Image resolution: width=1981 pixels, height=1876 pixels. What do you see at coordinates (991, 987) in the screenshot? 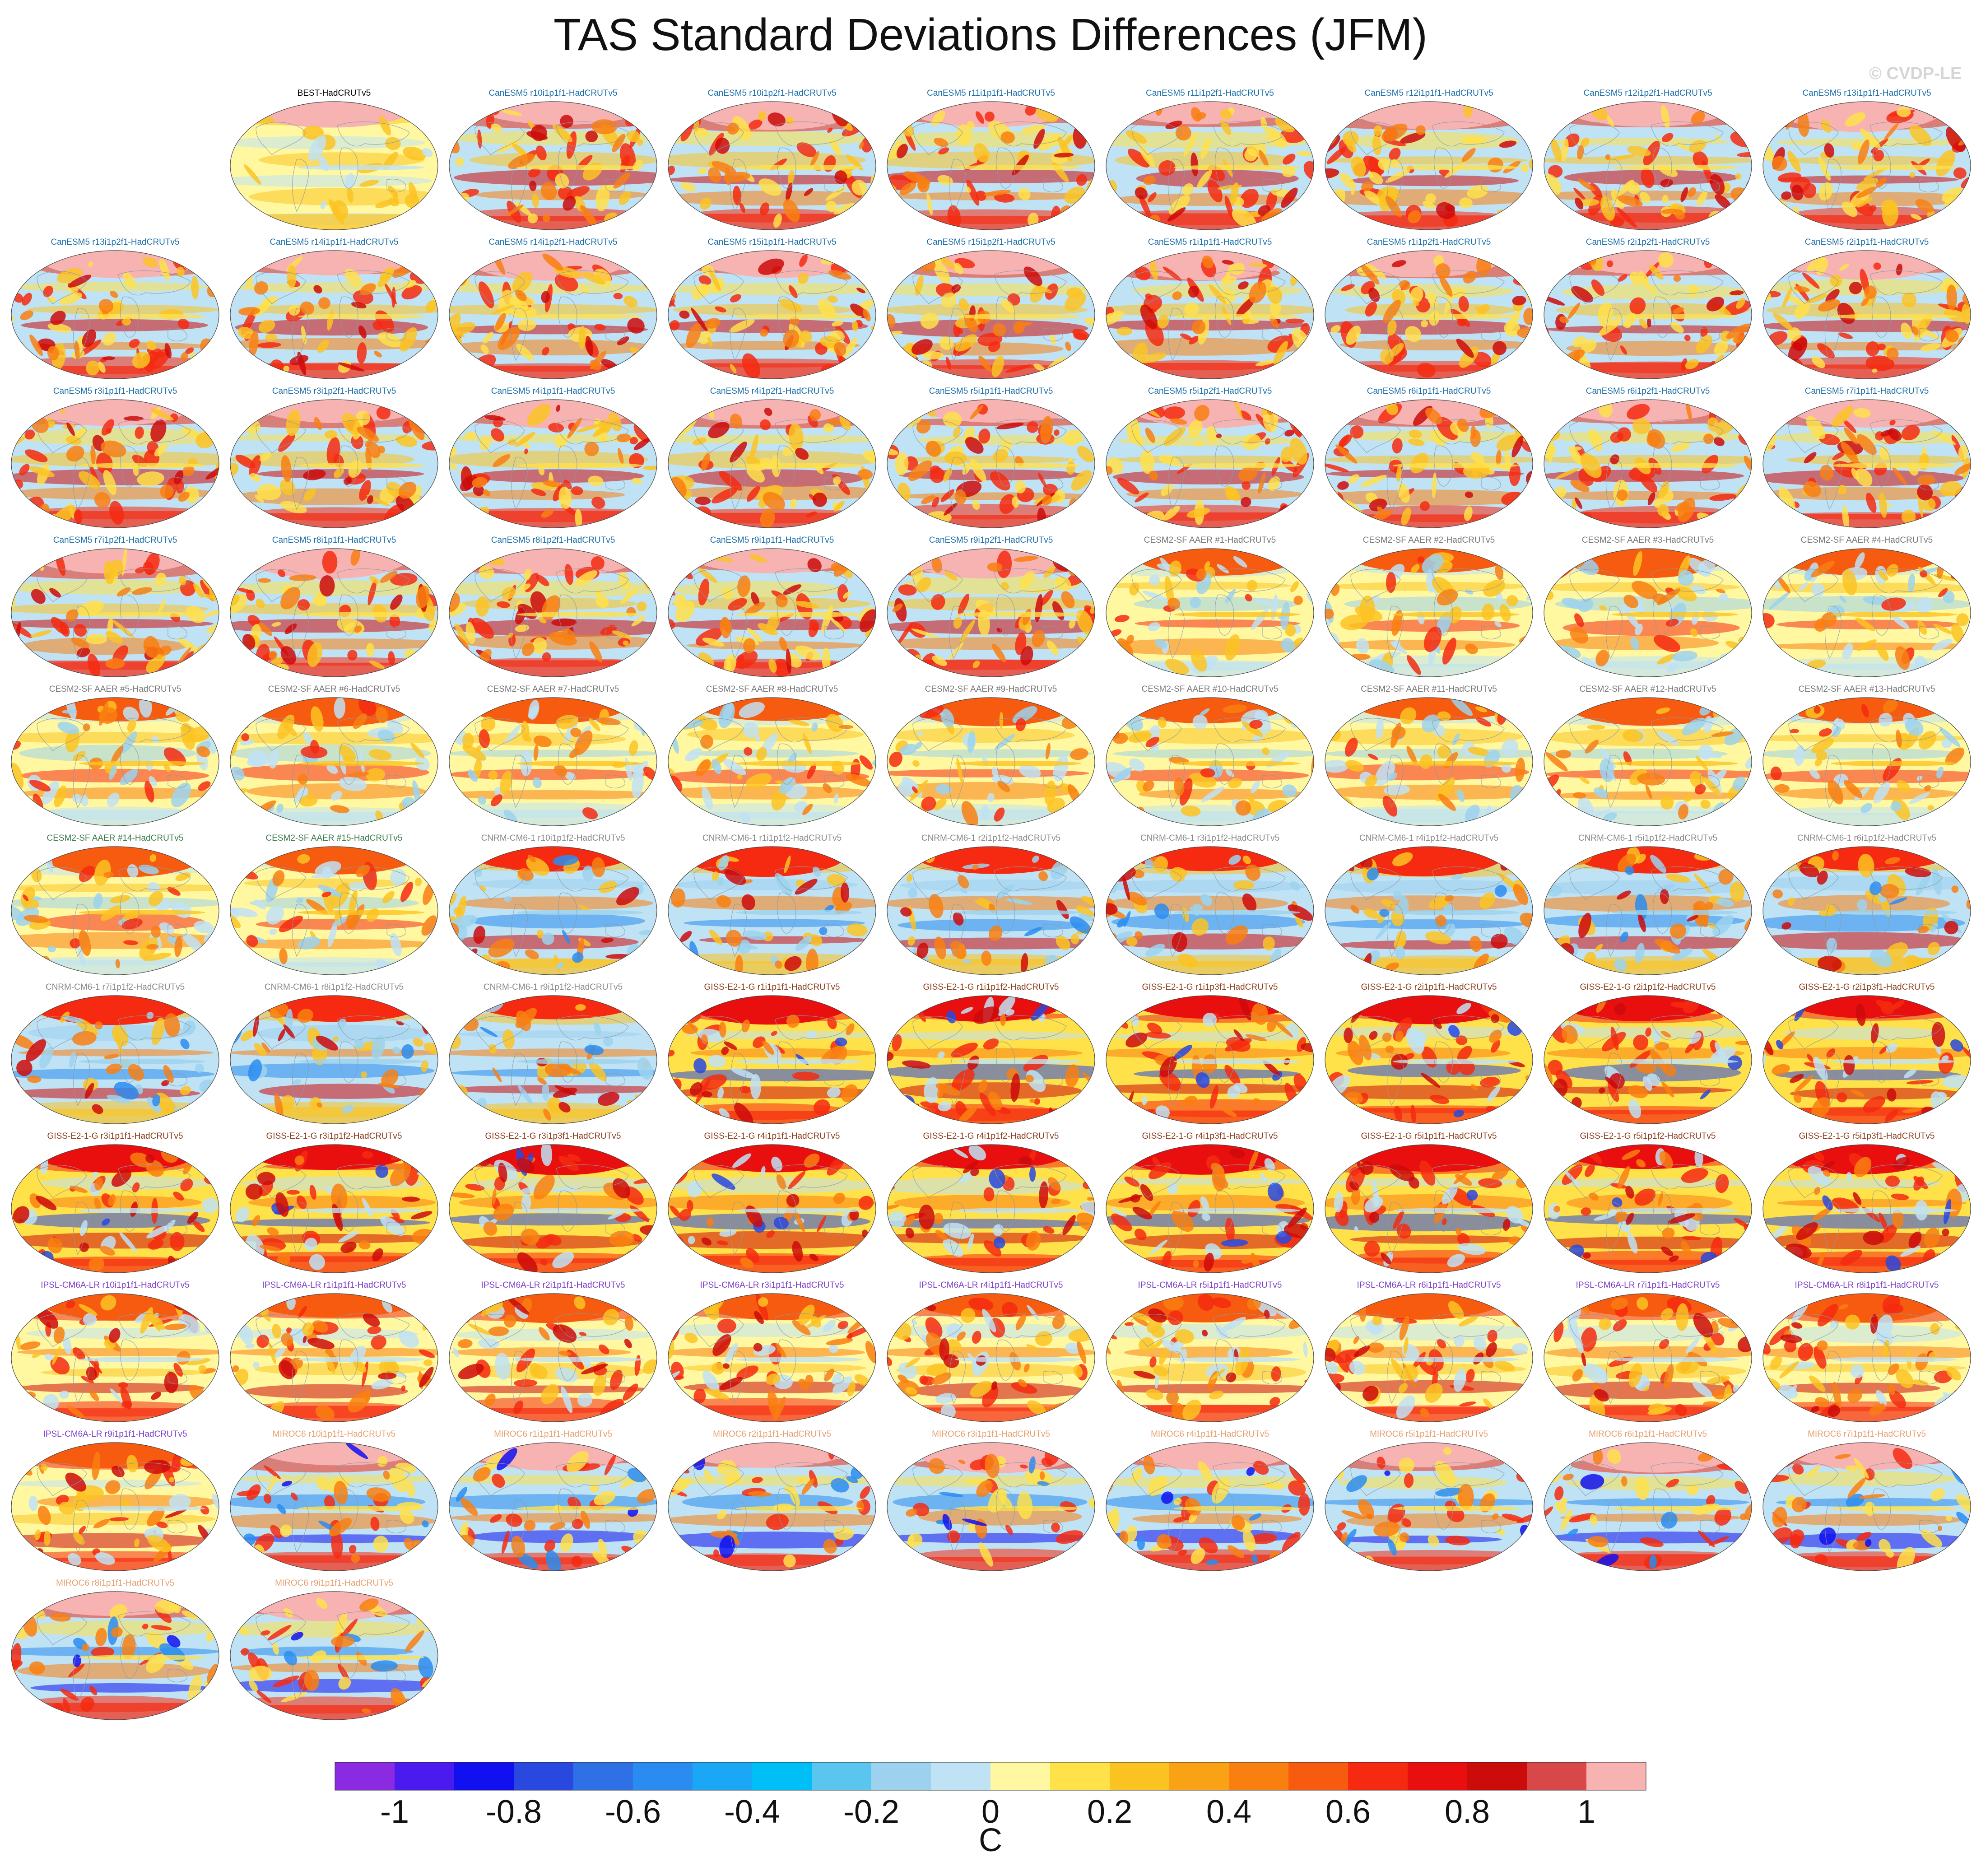
I see `map-panel-label: GISS-E2-1-G r1i1p1f2-HadCRUTv5` at bounding box center [991, 987].